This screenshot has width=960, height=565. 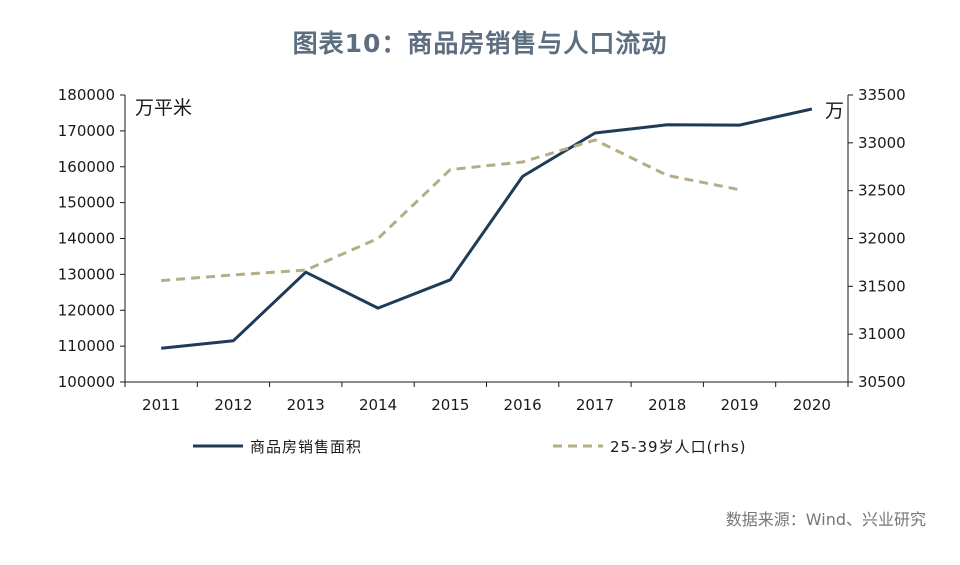 I want to click on x-tick-label: 2019, so click(x=739, y=405).